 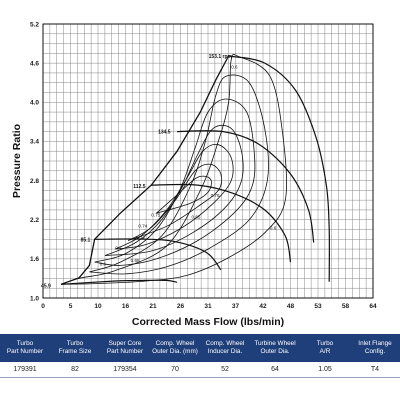 I want to click on speed-label: 153.1 rpm, so click(x=221, y=57).